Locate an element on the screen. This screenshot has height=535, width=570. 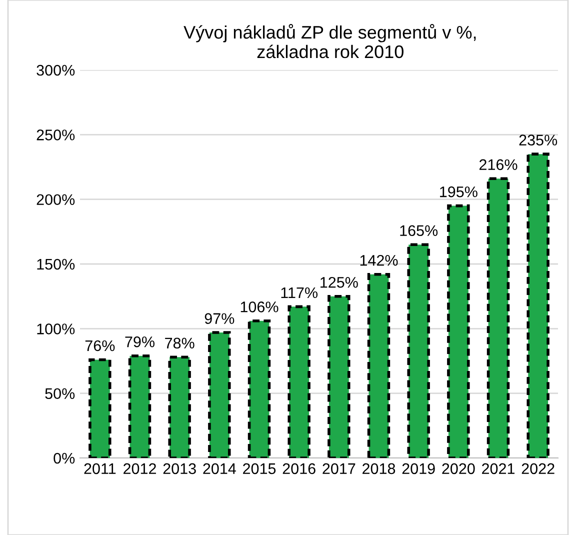
data-label: 165% is located at coordinates (419, 230).